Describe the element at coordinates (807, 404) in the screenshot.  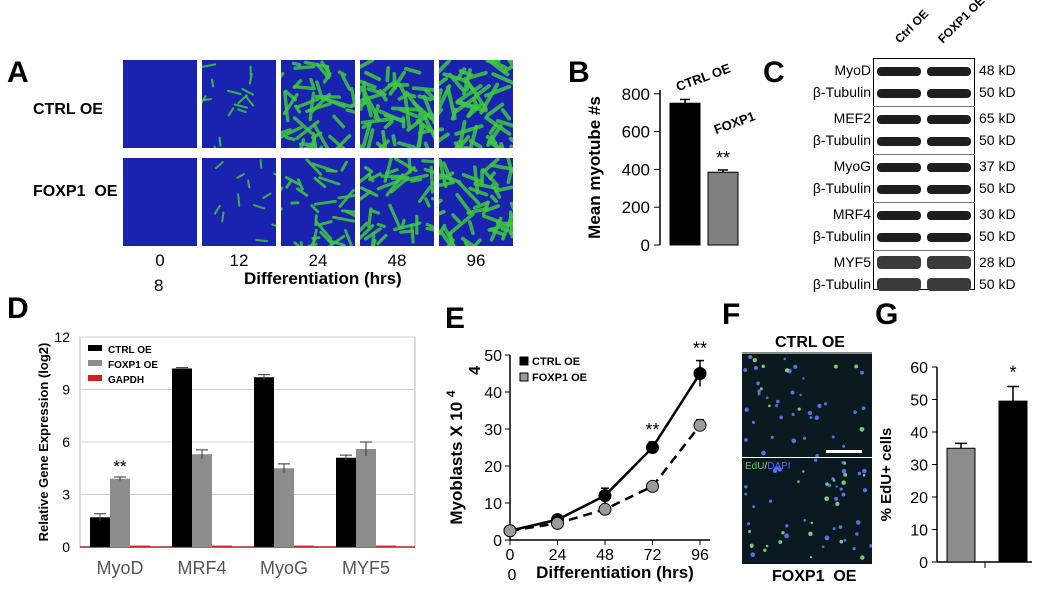
I see `edu-image-ctrl` at that location.